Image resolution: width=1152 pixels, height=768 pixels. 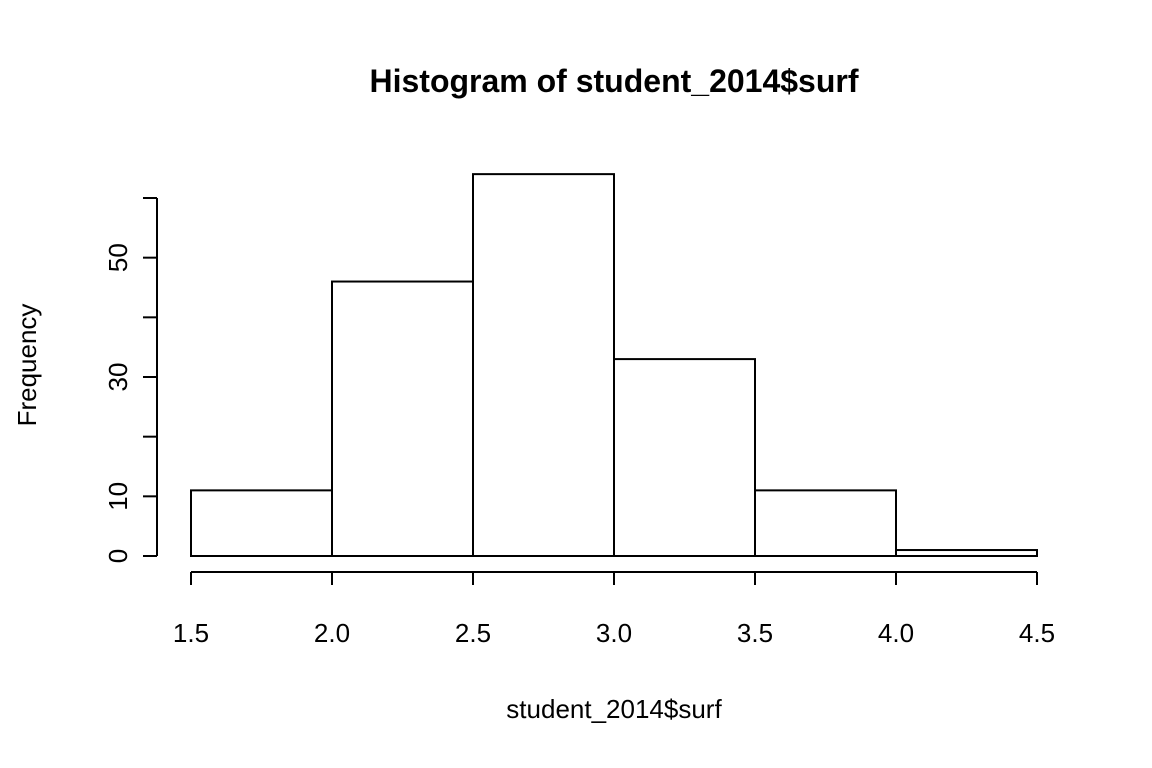 I want to click on y-tick-label: 0, so click(x=118, y=556).